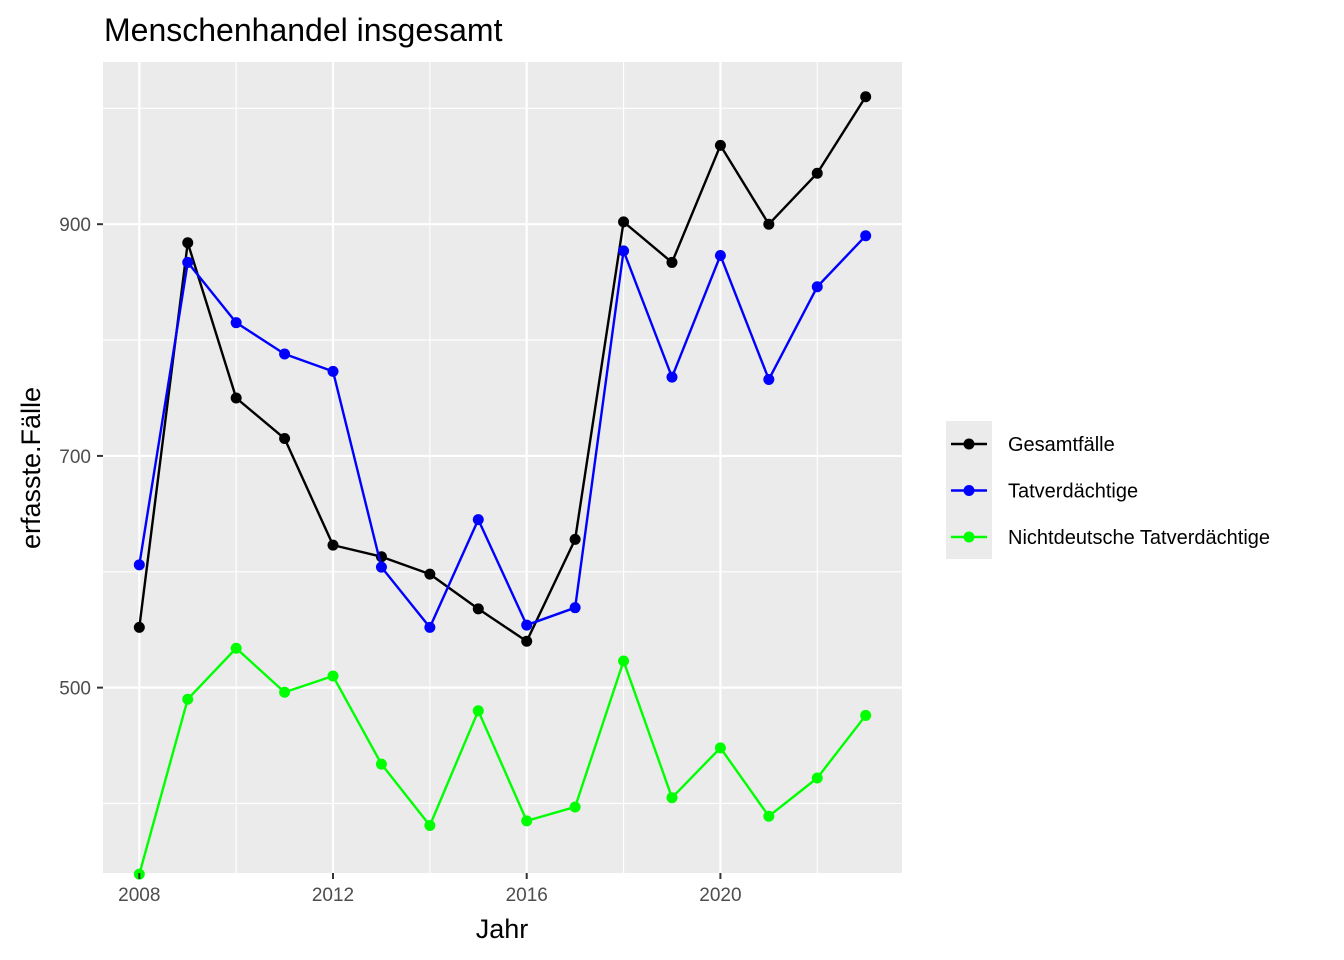  What do you see at coordinates (75, 225) in the screenshot?
I see `y-tick-label: 900` at bounding box center [75, 225].